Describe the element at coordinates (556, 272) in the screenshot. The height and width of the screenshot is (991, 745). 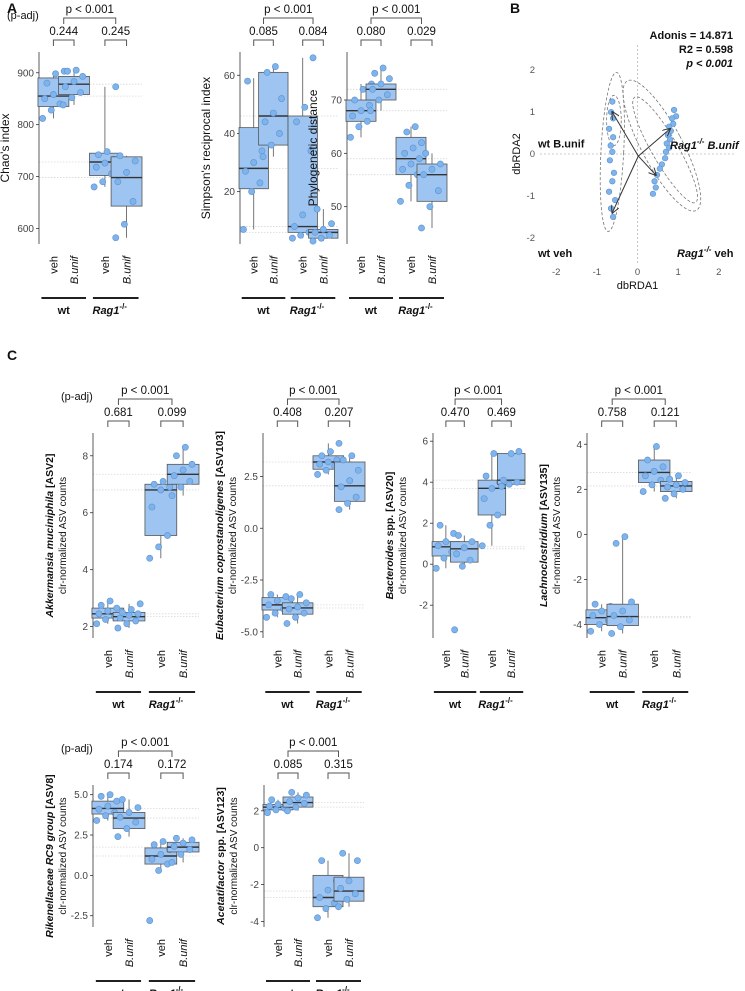
I see `x-tick-label: -2` at that location.